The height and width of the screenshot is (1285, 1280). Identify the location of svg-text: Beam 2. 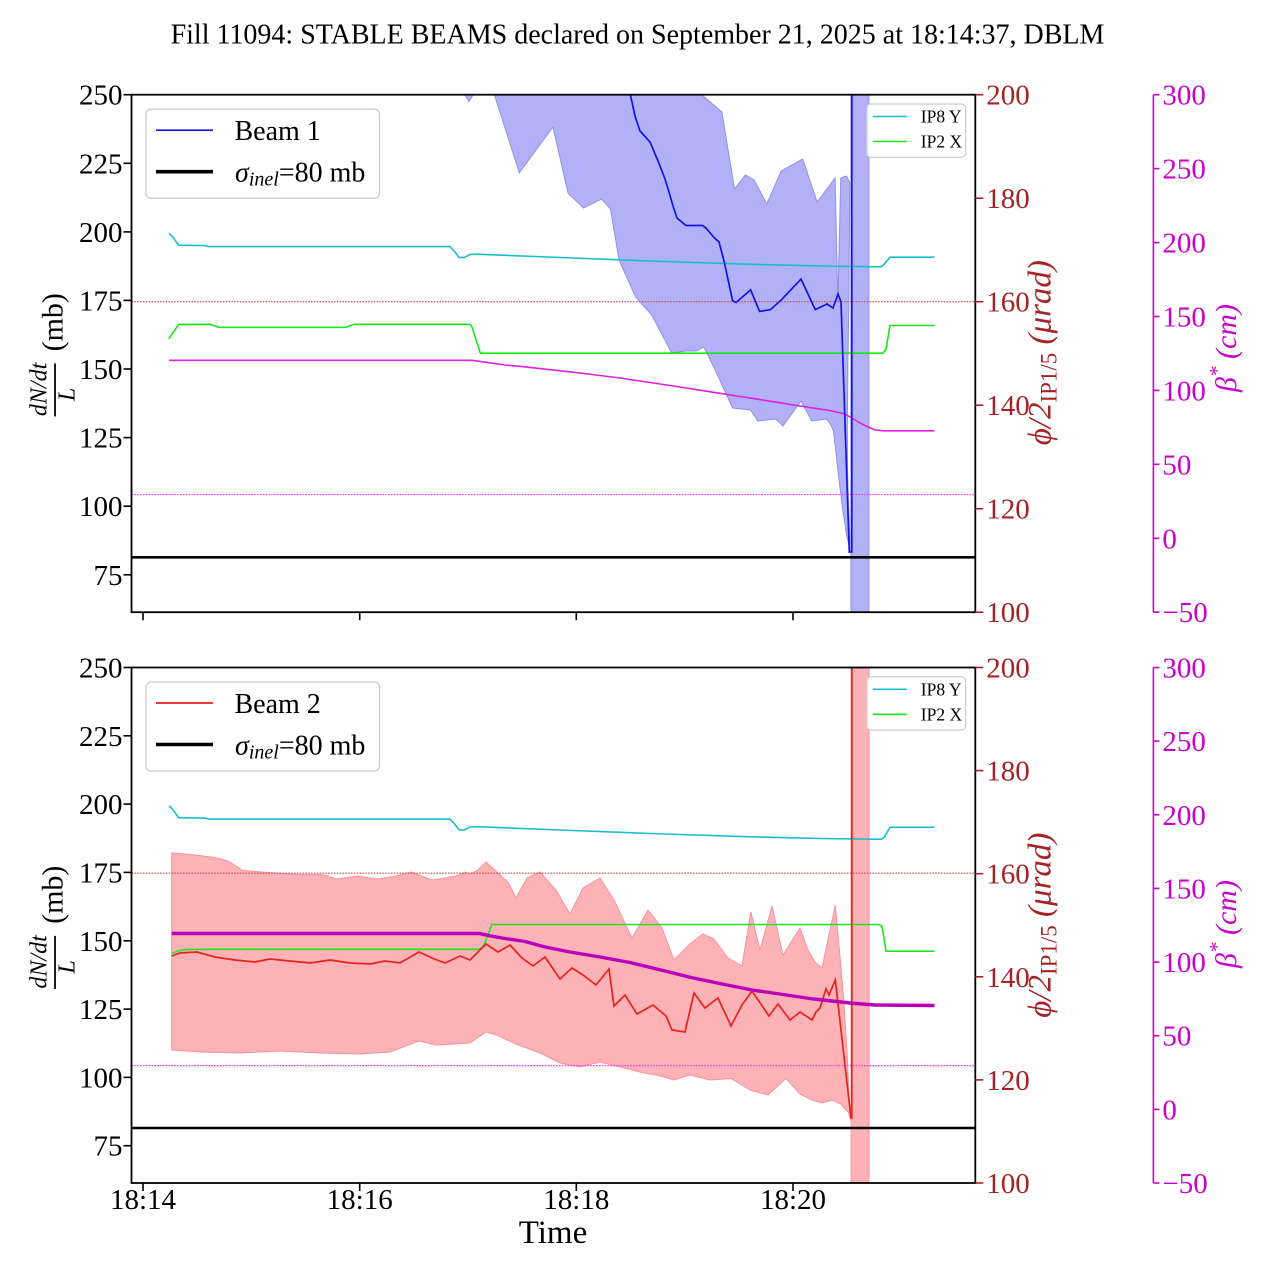
(278, 704).